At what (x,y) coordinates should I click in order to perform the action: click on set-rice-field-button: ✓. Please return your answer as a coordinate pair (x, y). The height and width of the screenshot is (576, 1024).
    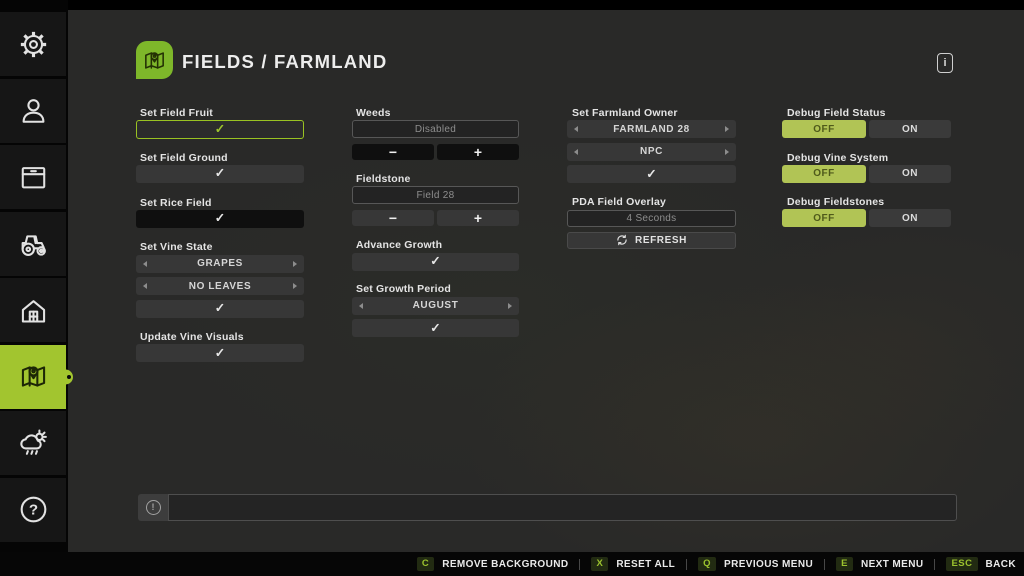
    Looking at the image, I should click on (220, 218).